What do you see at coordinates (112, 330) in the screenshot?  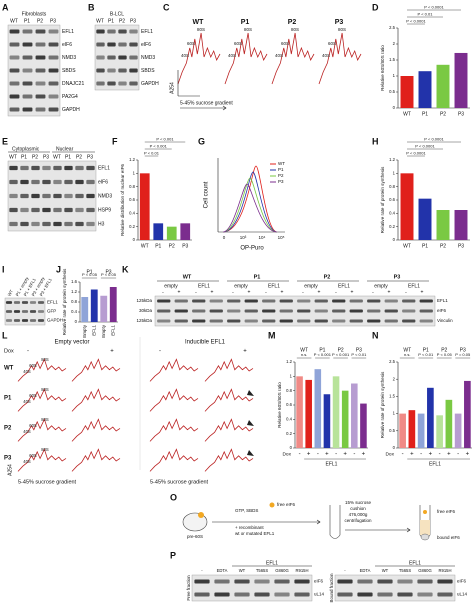 I see `x-tick-label: EFL1` at bounding box center [112, 330].